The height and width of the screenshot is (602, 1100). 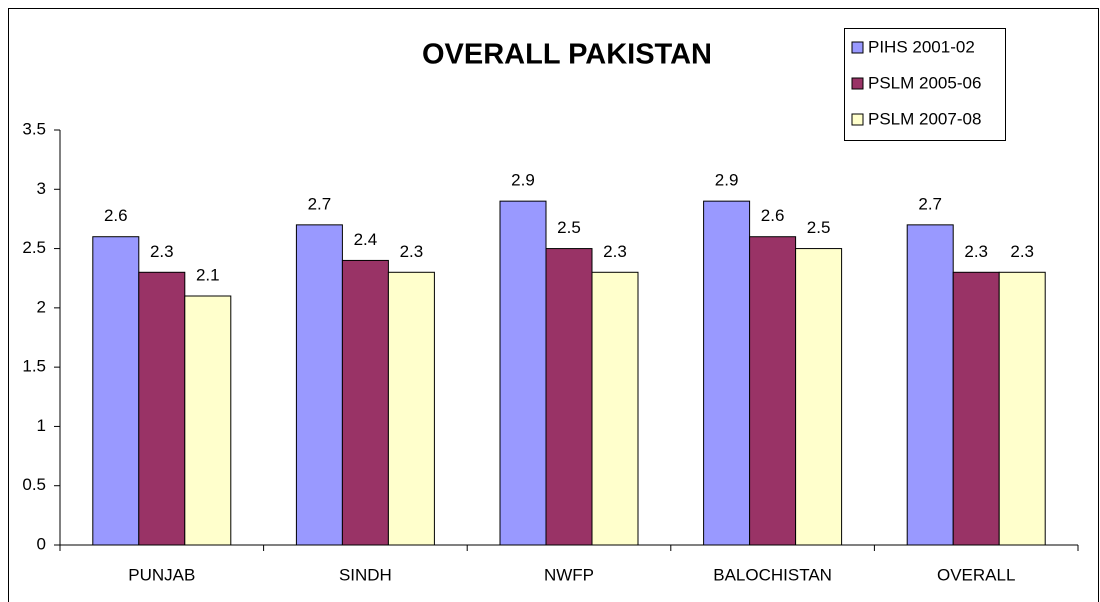 I want to click on y-tick-label: 1, so click(x=41, y=425).